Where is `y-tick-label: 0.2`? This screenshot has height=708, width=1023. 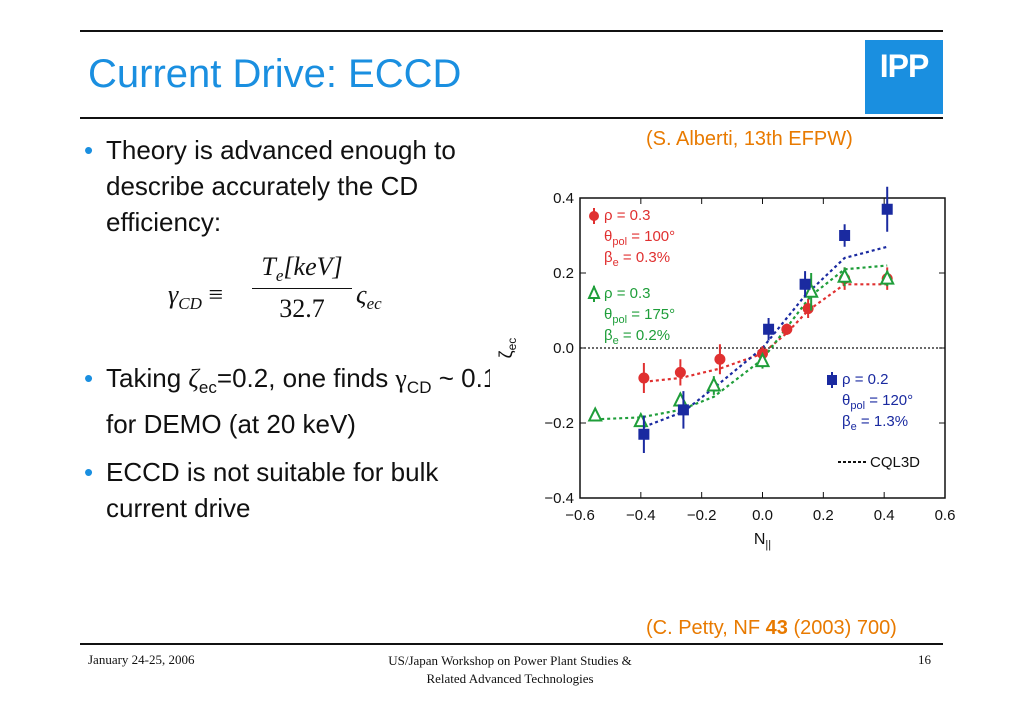 y-tick-label: 0.2 is located at coordinates (563, 273).